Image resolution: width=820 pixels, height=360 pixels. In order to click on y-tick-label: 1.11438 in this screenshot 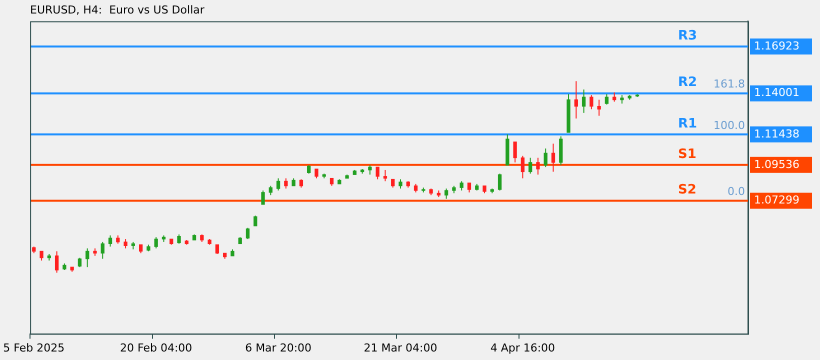, I will do `click(777, 133)`.